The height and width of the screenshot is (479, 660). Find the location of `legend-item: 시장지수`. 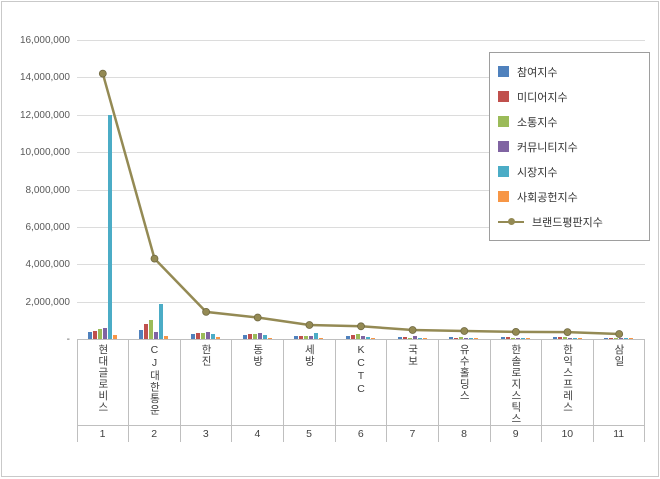

legend-item: 시장지수 is located at coordinates (569, 171).